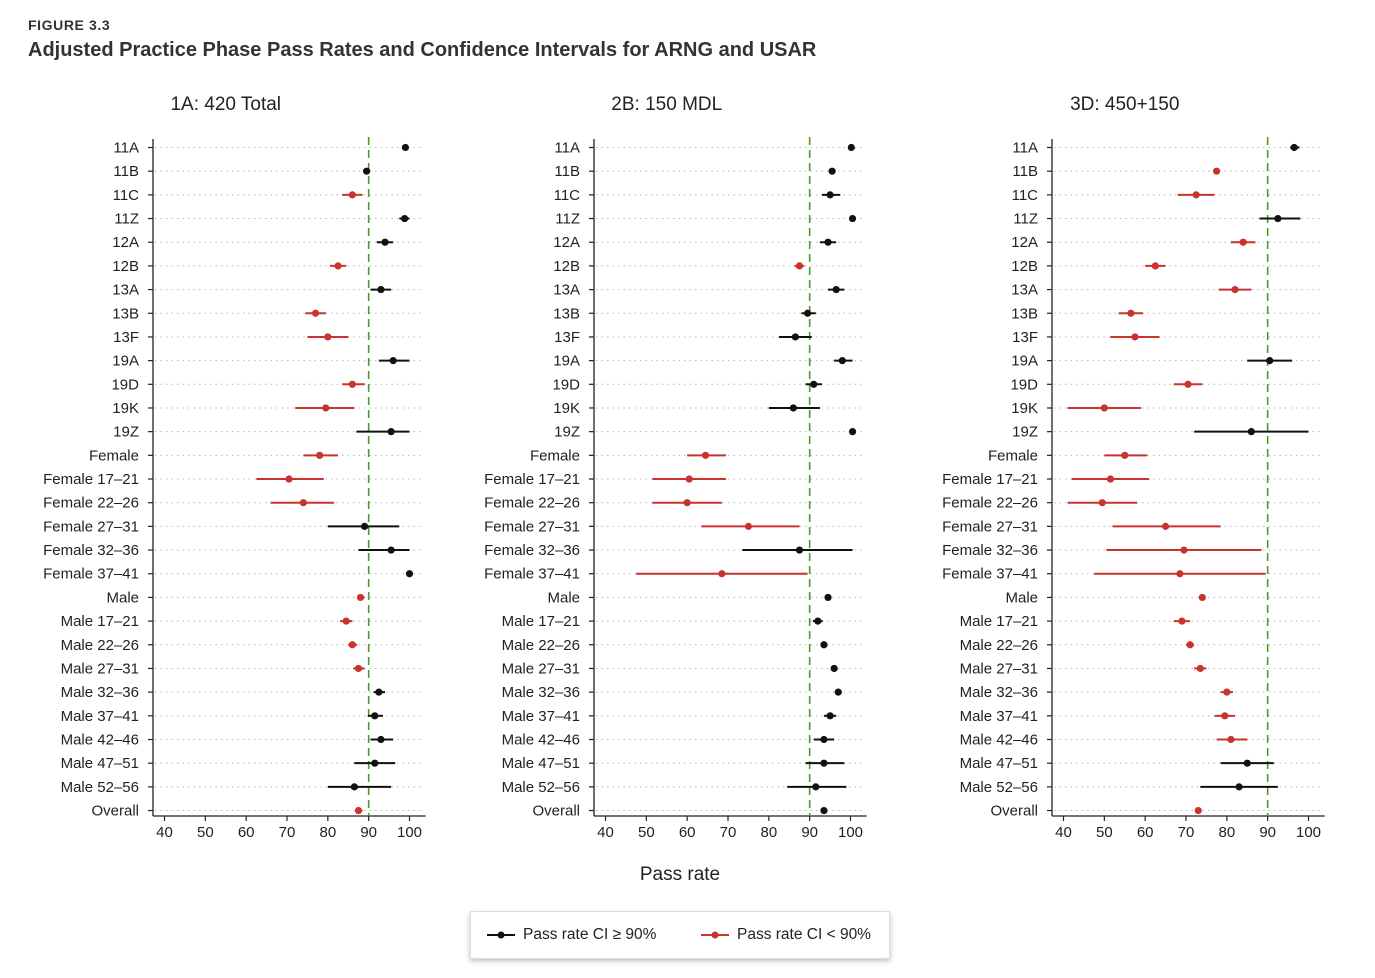 The width and height of the screenshot is (1375, 978). Describe the element at coordinates (126, 337) in the screenshot. I see `category-label: 13F` at that location.